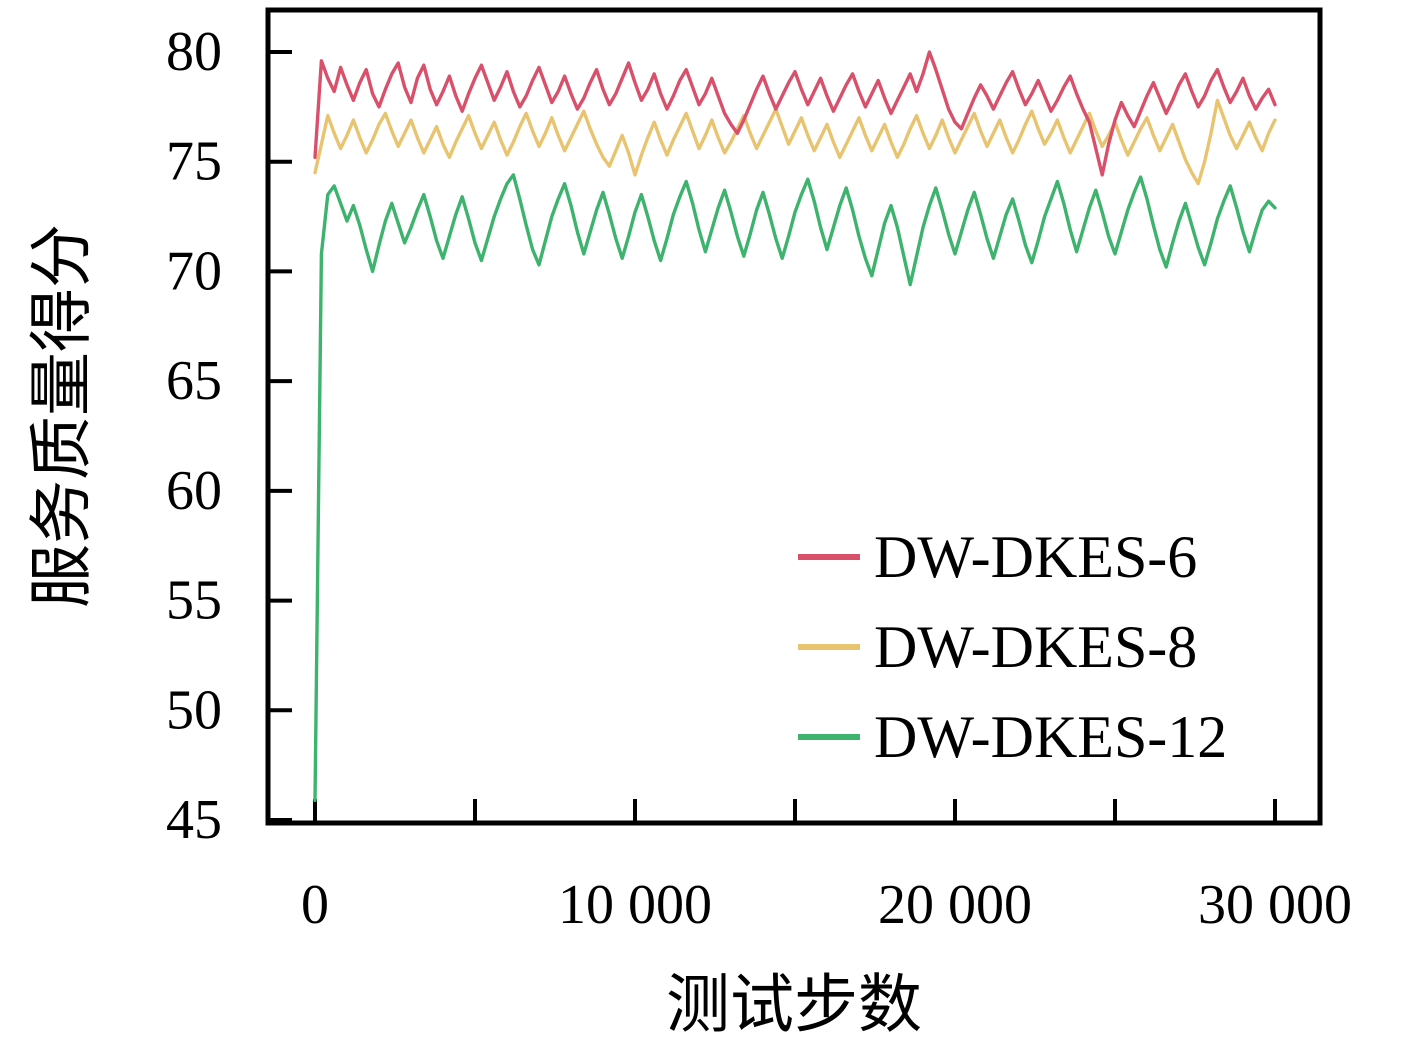  What do you see at coordinates (1050, 737) in the screenshot?
I see `legend-label-dw-dkes-12: DW-DKES-12` at bounding box center [1050, 737].